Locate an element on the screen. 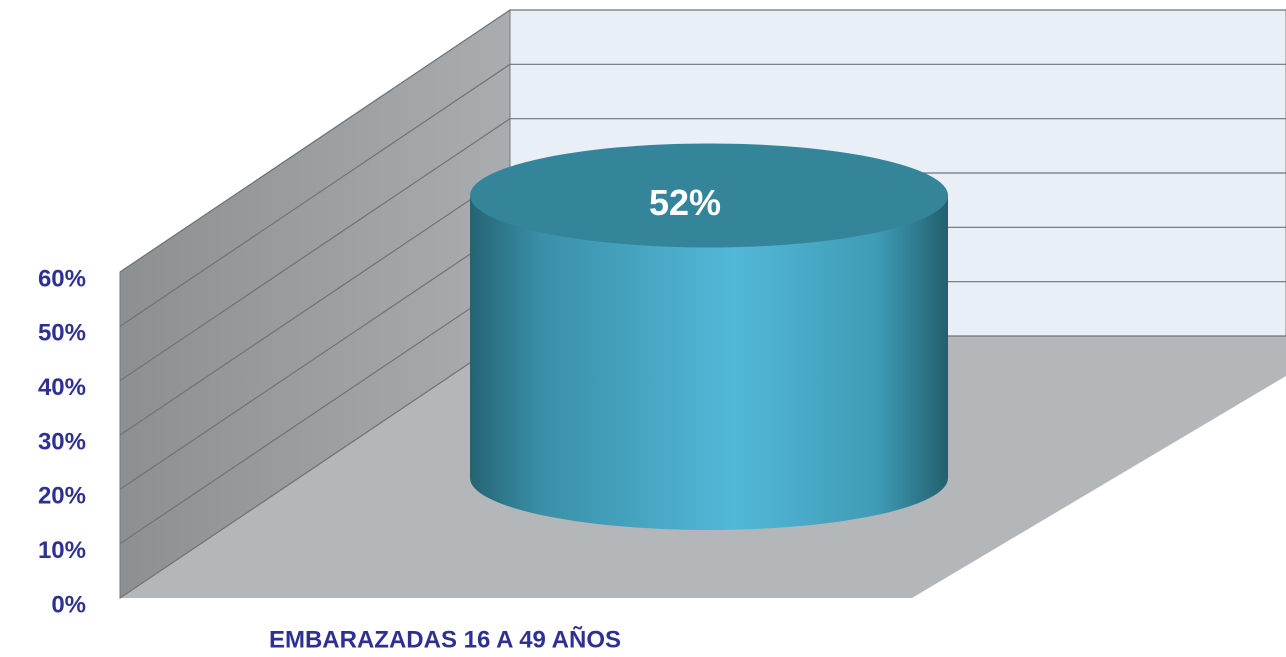 The width and height of the screenshot is (1286, 657). y-tick-label: 10% is located at coordinates (62, 550).